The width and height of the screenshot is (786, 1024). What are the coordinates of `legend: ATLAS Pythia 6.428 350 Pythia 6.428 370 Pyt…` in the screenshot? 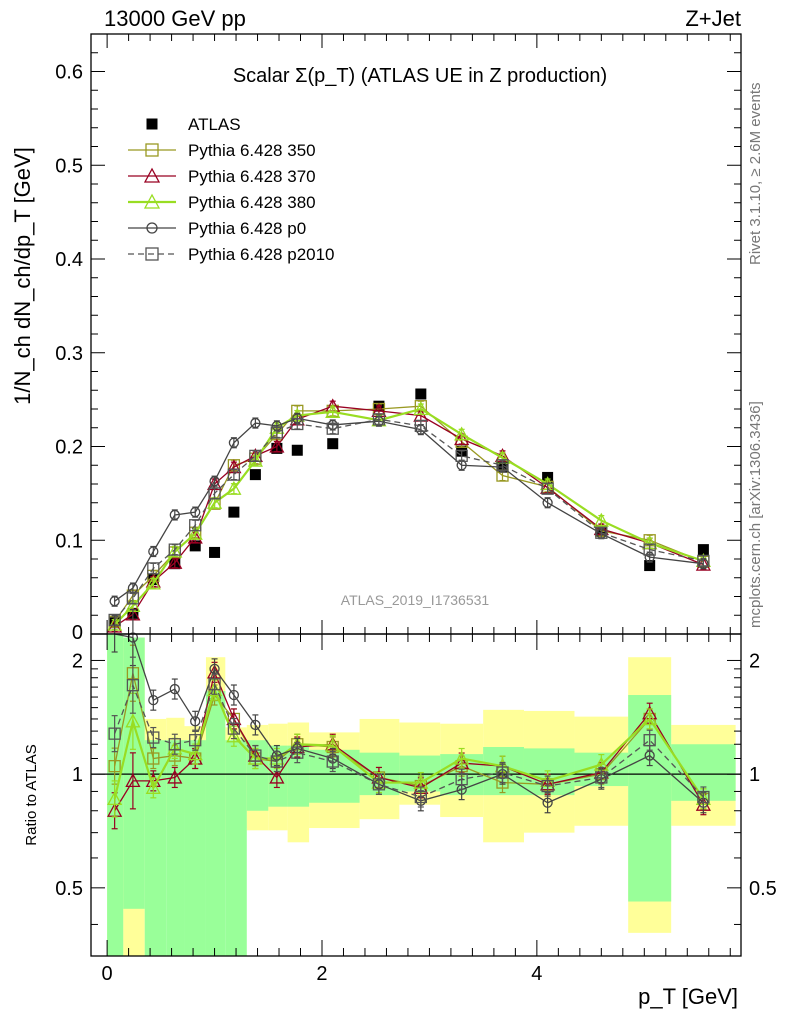 It's located at (231, 189).